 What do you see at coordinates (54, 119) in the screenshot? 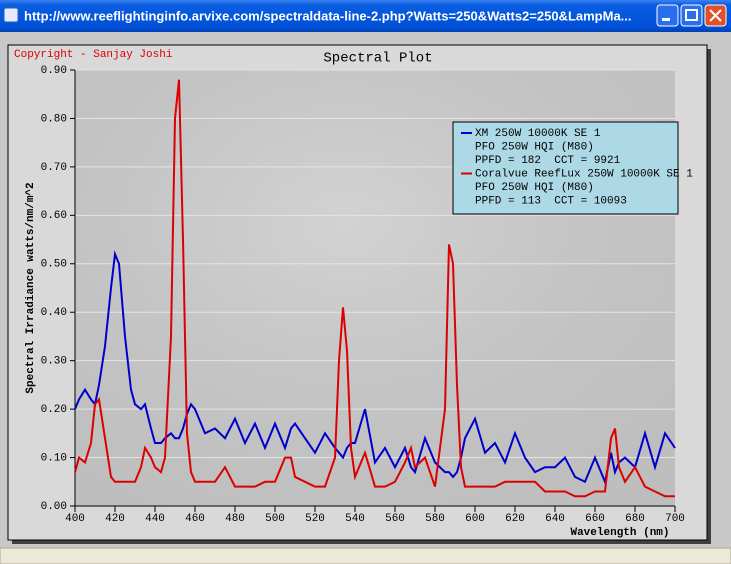
I see `y-tick-label: 0.80` at bounding box center [54, 119].